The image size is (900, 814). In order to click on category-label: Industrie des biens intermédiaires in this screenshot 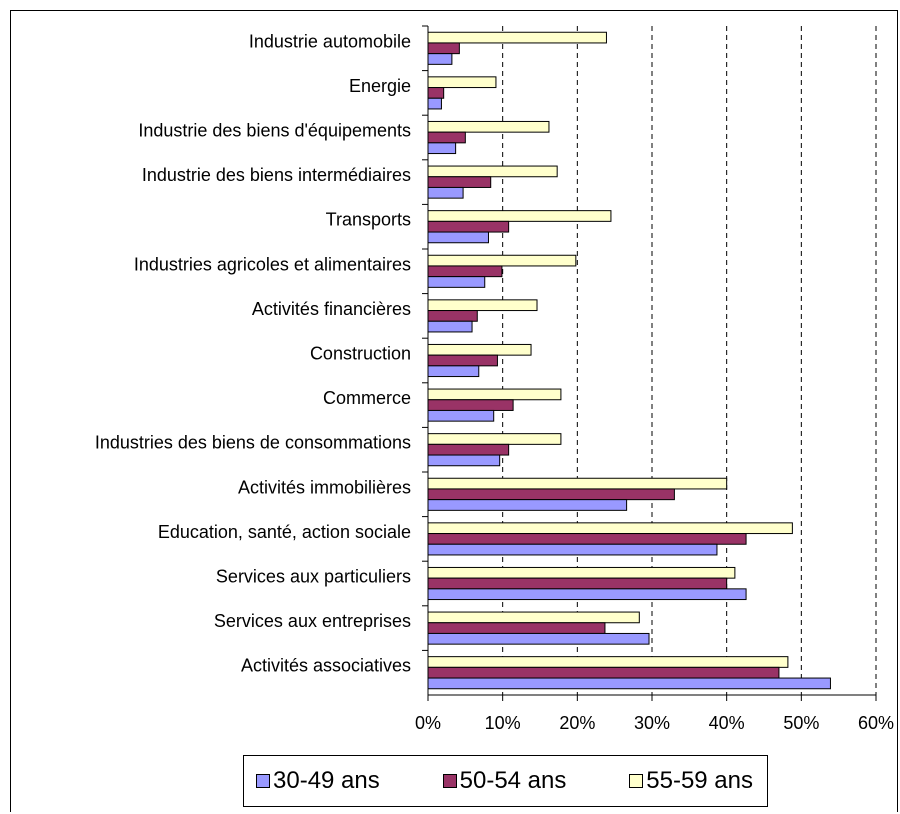, I will do `click(276, 175)`.